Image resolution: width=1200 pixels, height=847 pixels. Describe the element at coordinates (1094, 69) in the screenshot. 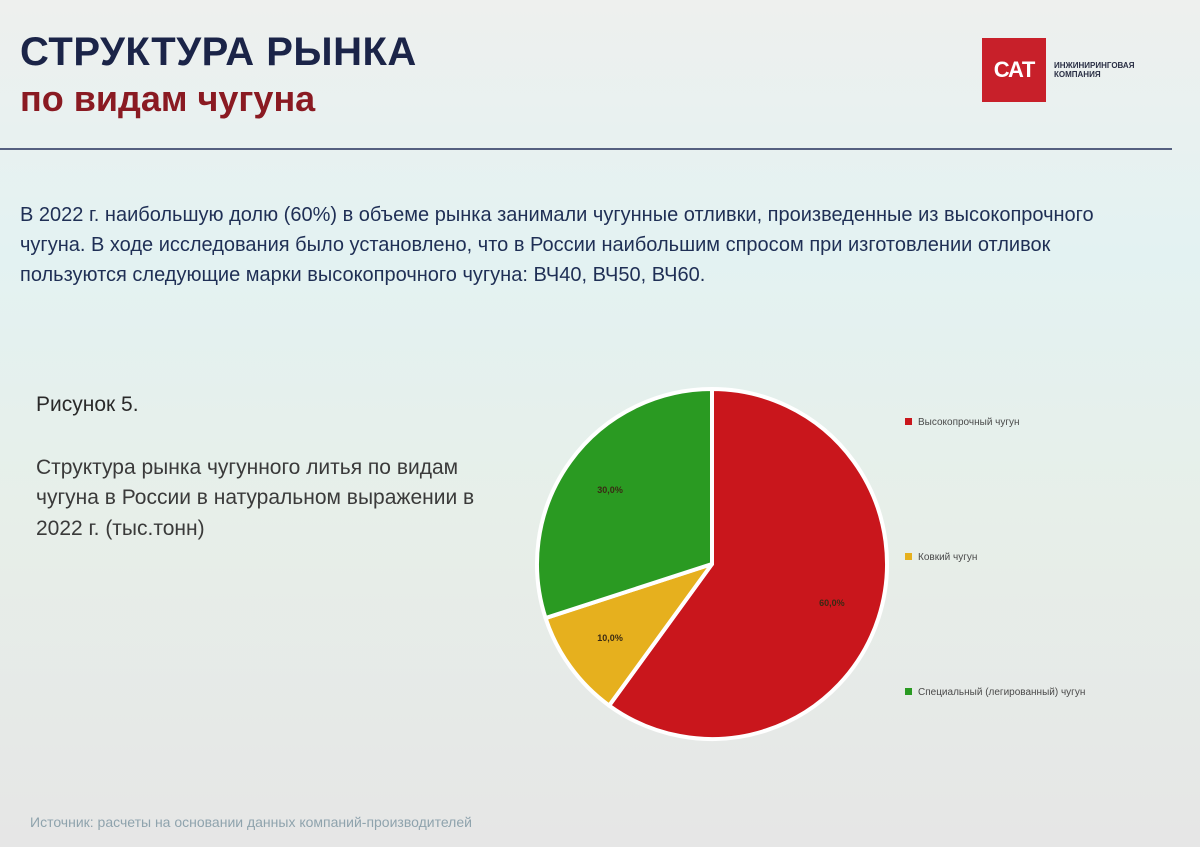

I see `logo-text: ИНЖИНИРИНГОВАЯ КОМПАНИЯ` at that location.